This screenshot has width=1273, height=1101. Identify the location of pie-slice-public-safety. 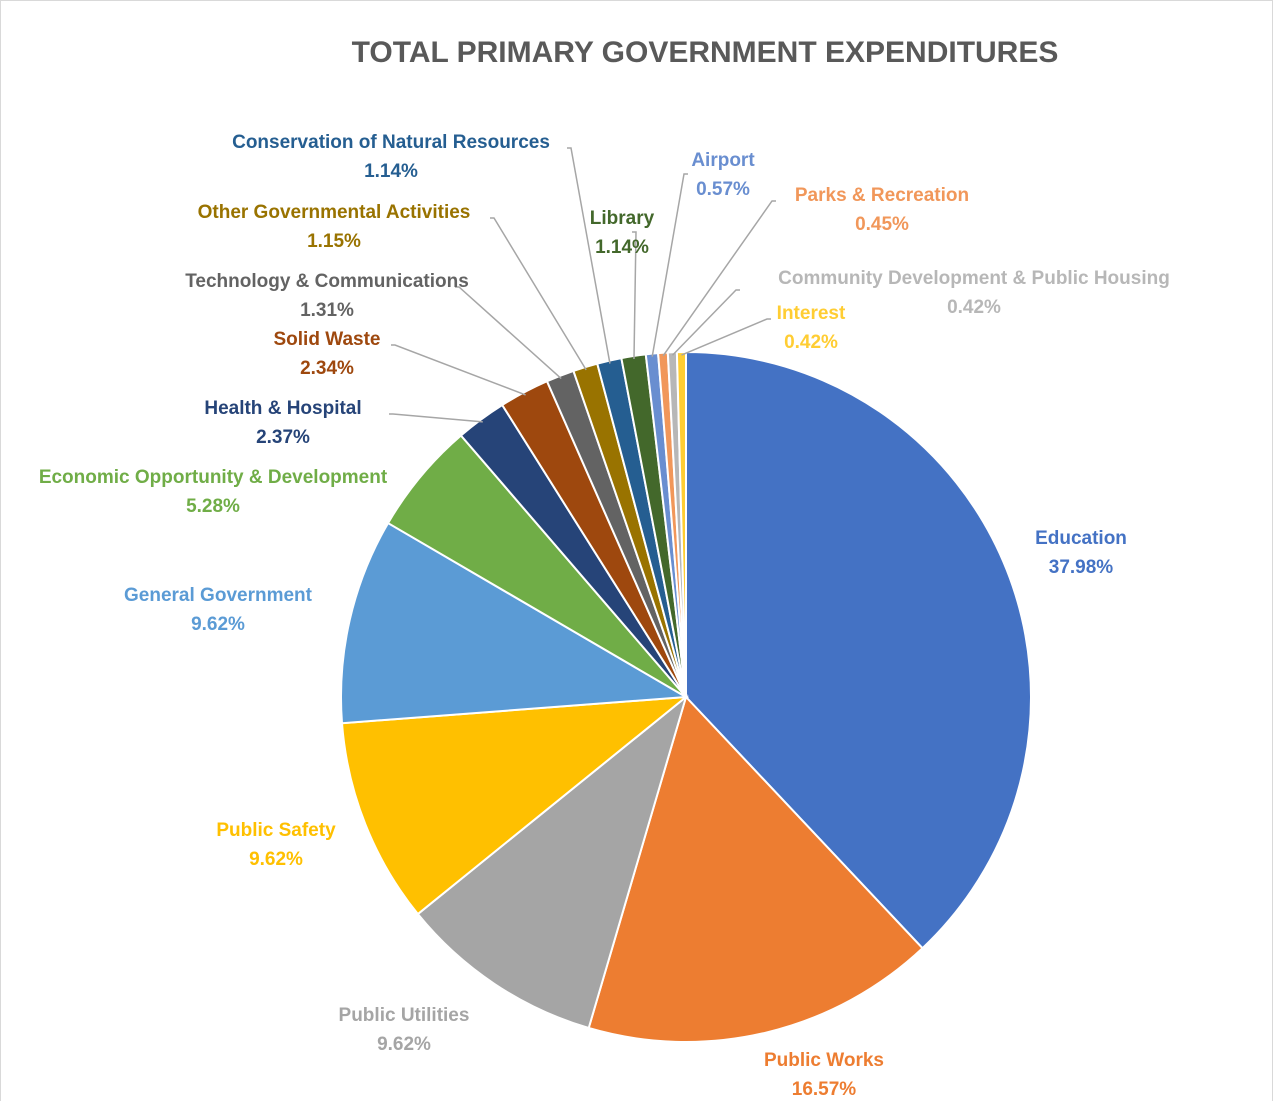
(515, 805).